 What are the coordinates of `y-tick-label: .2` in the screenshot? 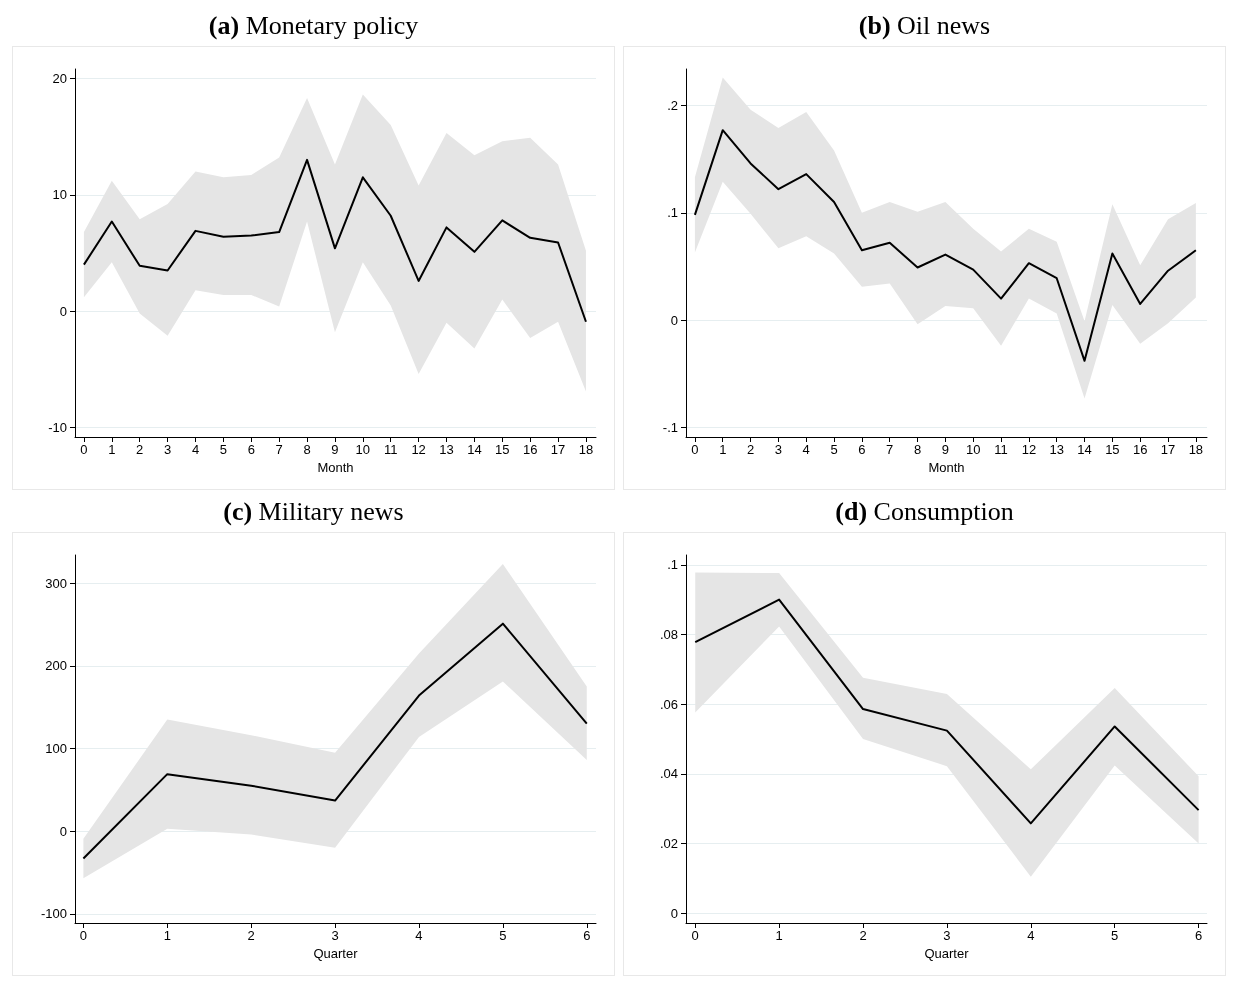 It's located at (672, 105).